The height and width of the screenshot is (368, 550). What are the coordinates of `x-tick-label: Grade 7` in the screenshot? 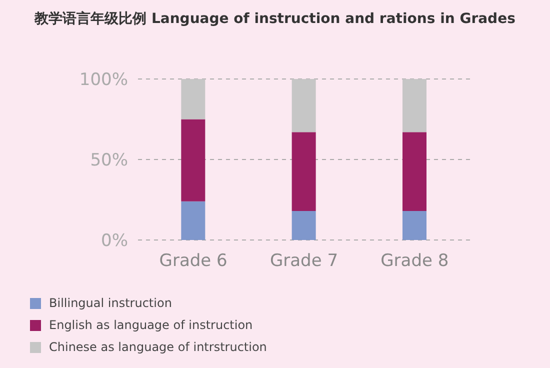 It's located at (304, 261).